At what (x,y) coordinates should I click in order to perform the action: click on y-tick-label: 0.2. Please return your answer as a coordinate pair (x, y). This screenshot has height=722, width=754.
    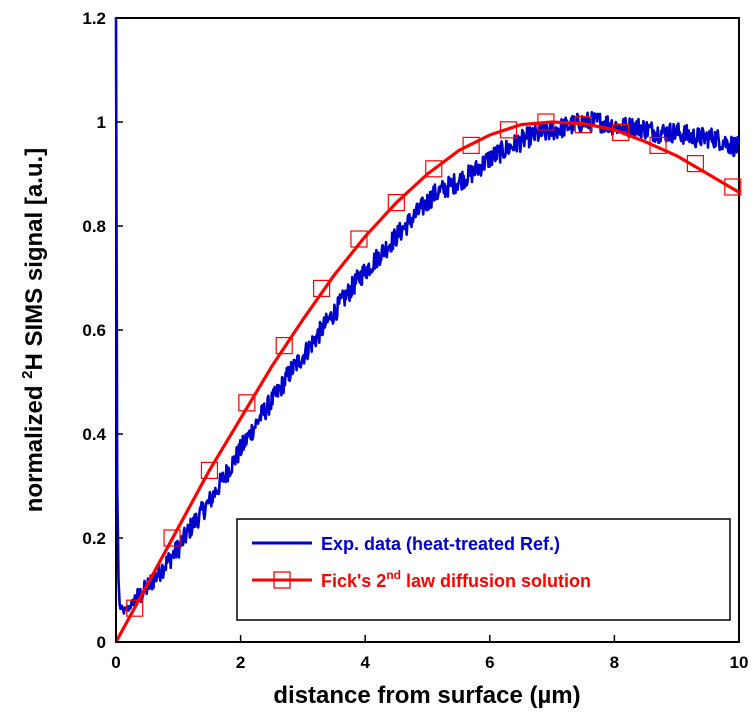
    Looking at the image, I should click on (94, 538).